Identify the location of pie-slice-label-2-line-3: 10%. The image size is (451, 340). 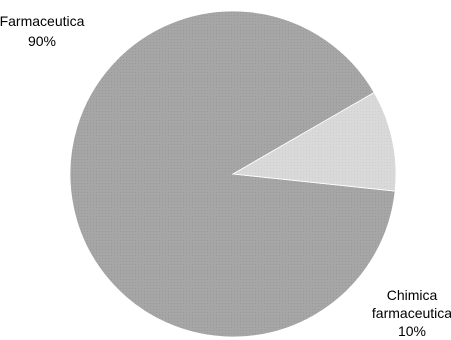
(412, 331).